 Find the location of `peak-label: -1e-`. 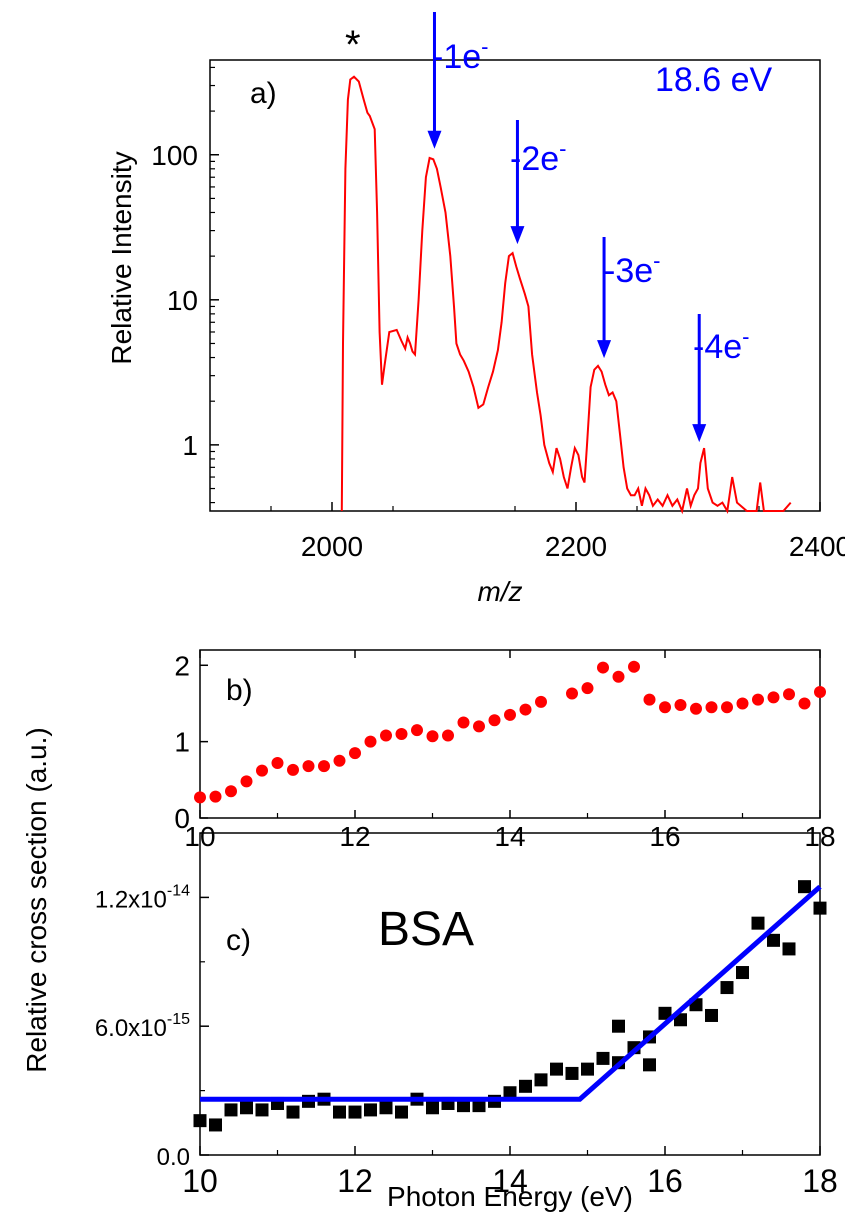

peak-label: -1e- is located at coordinates (460, 55).